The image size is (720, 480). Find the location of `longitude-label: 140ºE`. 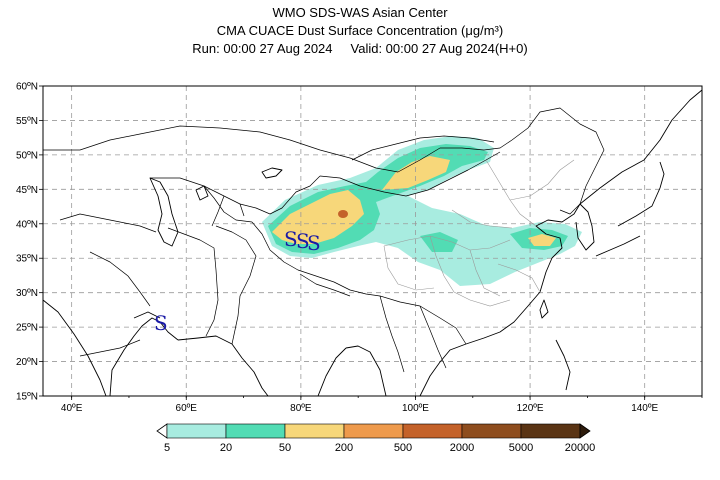

longitude-label: 140ºE is located at coordinates (644, 408).